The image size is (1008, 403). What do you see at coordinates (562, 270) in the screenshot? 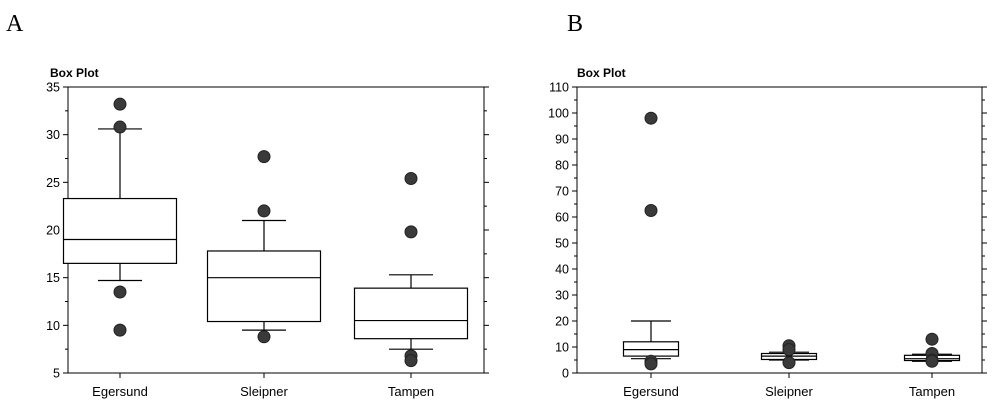
I see `y-tick-label: 40` at bounding box center [562, 270].